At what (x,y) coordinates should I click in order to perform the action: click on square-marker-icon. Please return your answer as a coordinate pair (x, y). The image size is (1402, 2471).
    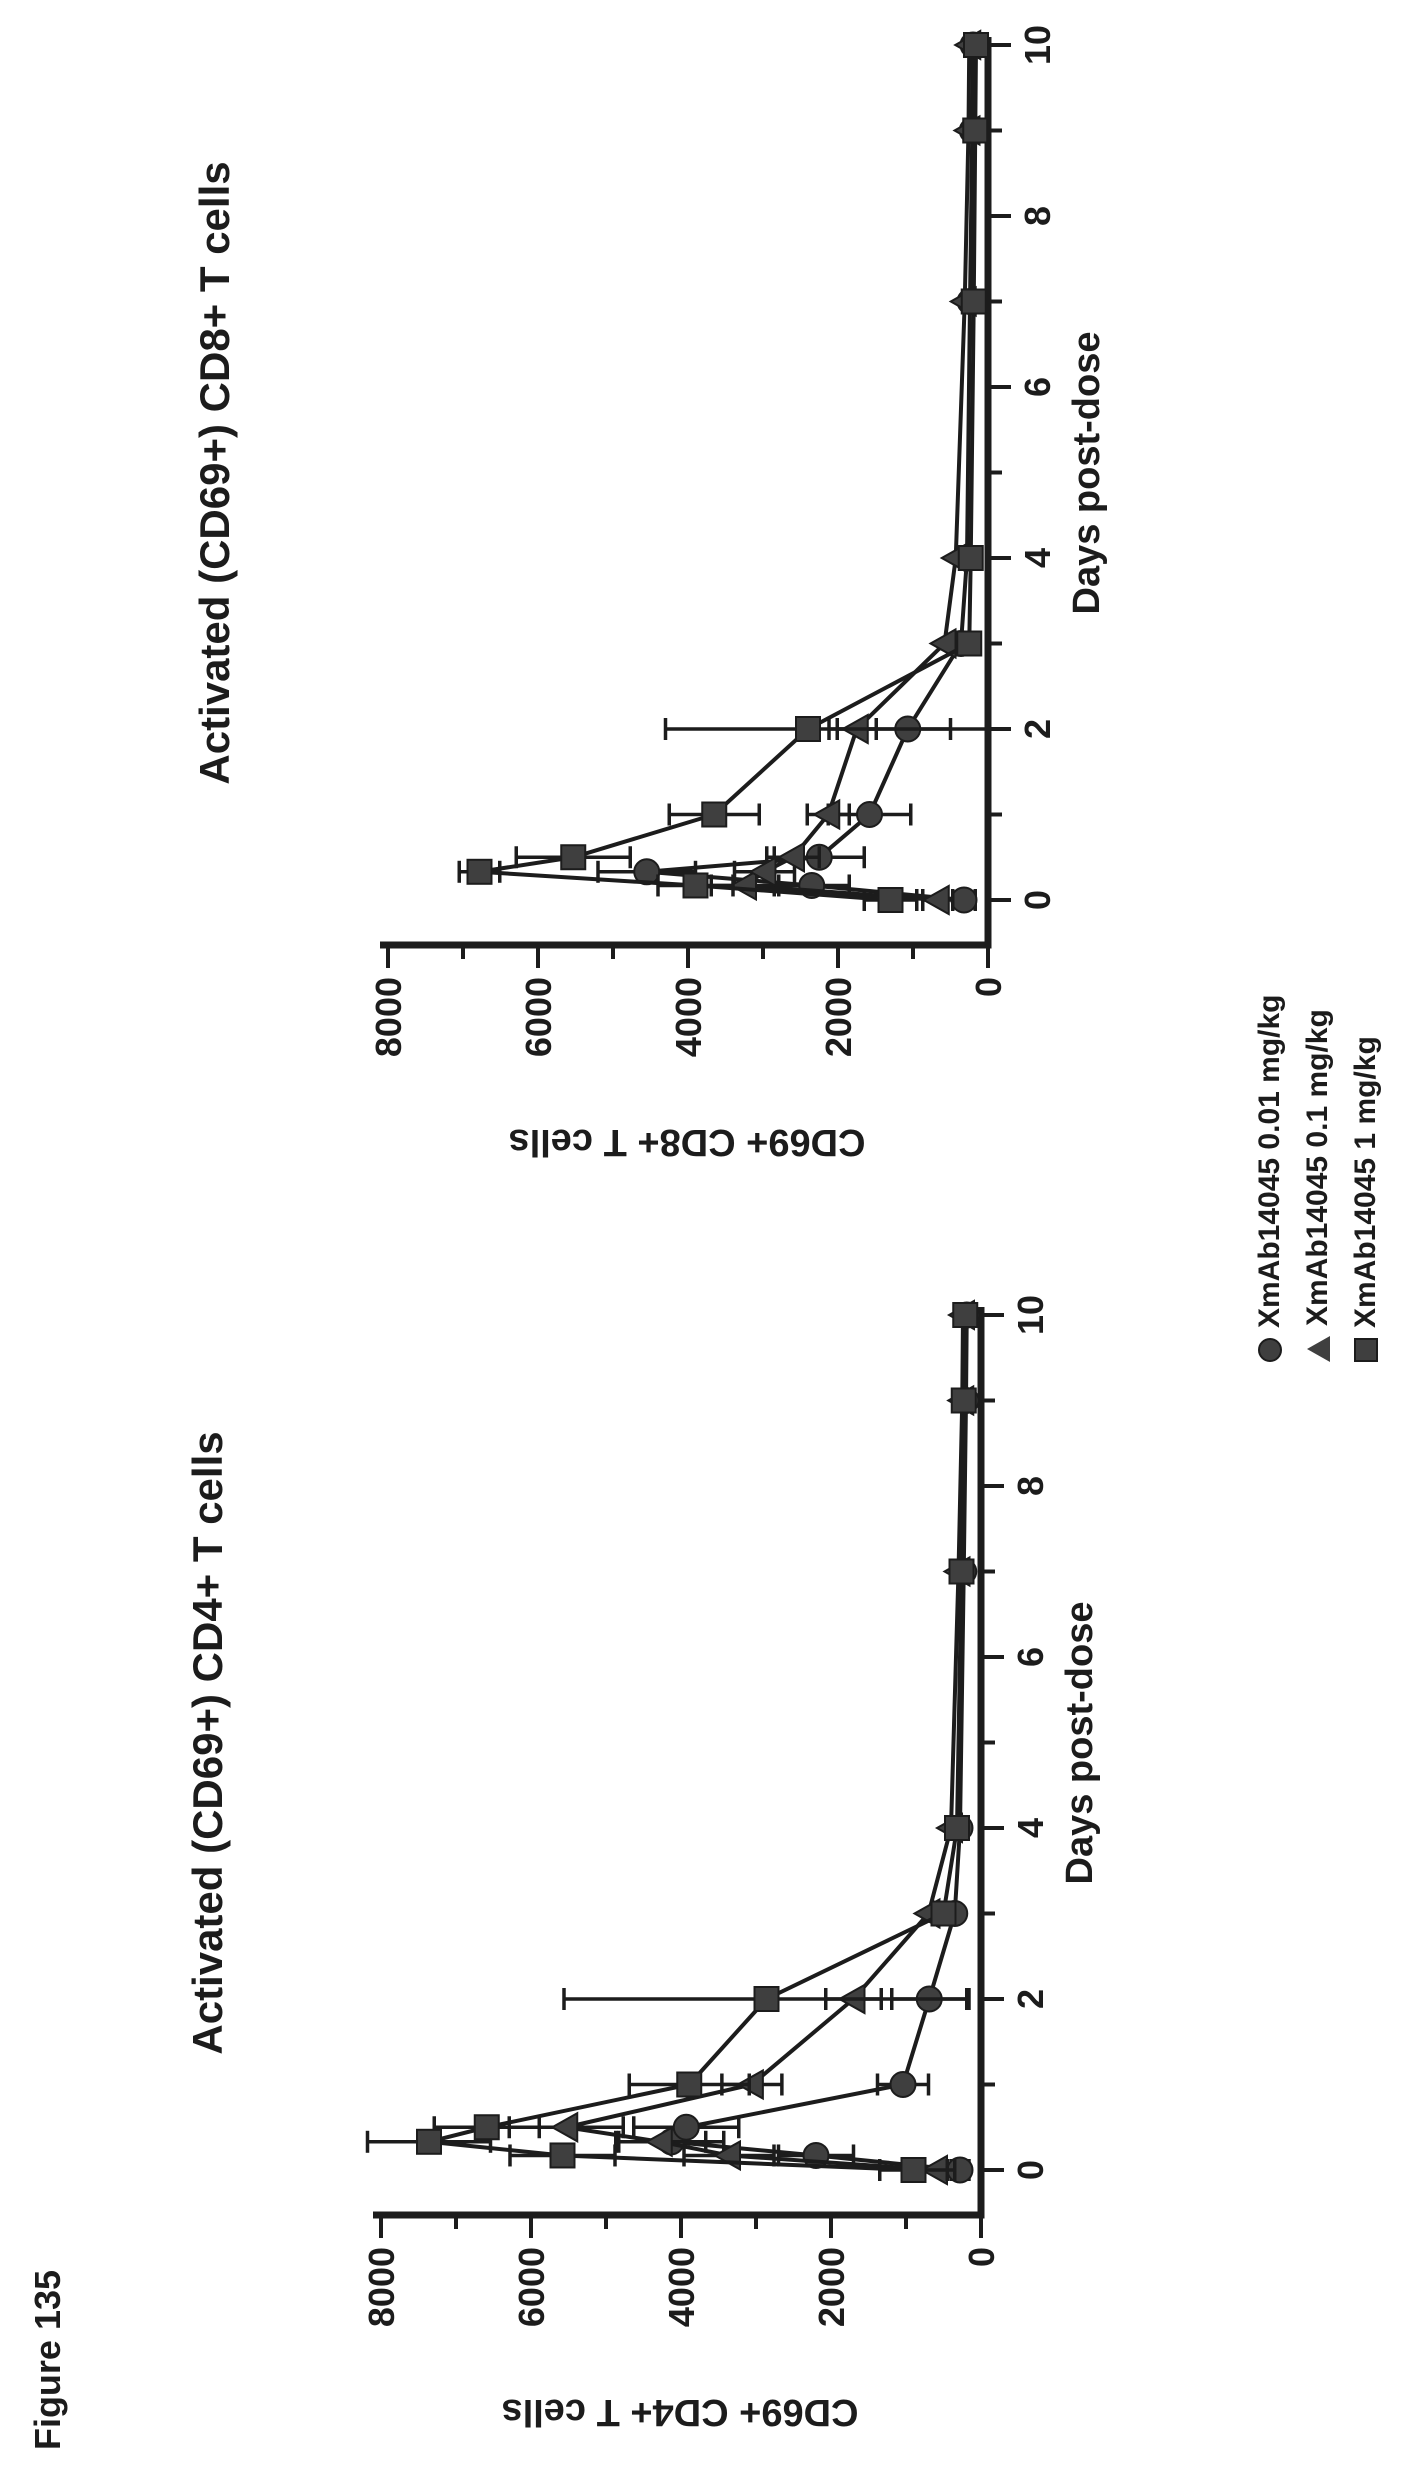
    Looking at the image, I should click on (1366, 1350).